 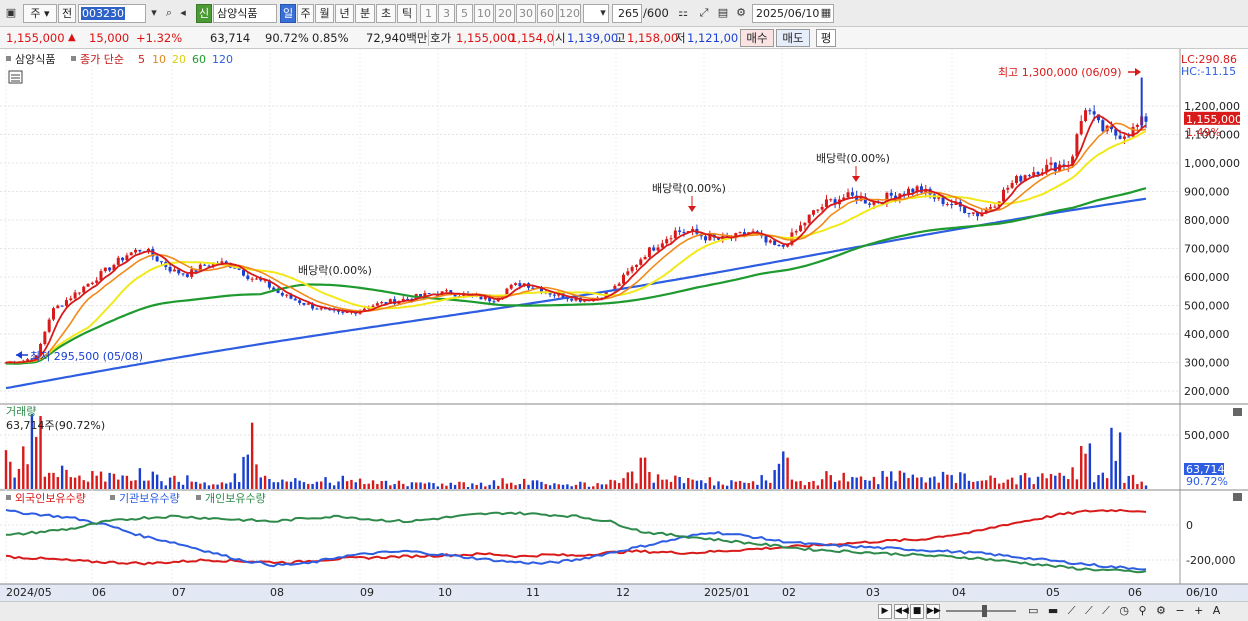 What do you see at coordinates (793, 13) in the screenshot?
I see `date-input: 2025/06/10` at bounding box center [793, 13].